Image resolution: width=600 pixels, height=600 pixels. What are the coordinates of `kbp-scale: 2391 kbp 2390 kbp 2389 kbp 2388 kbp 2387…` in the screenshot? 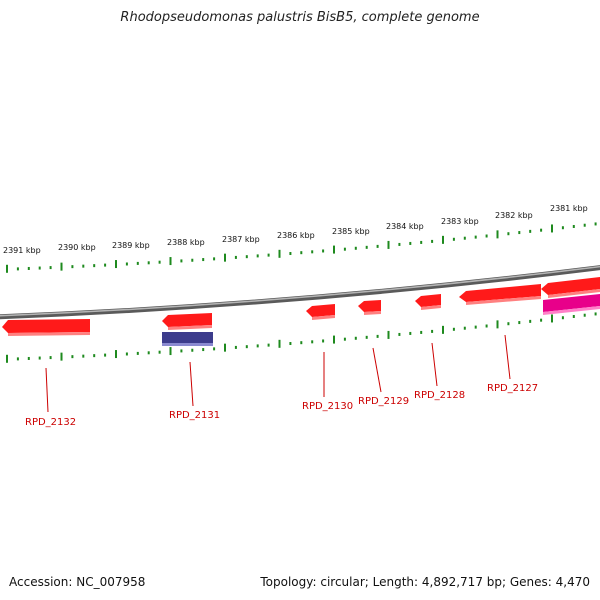 It's located at (295, 229).